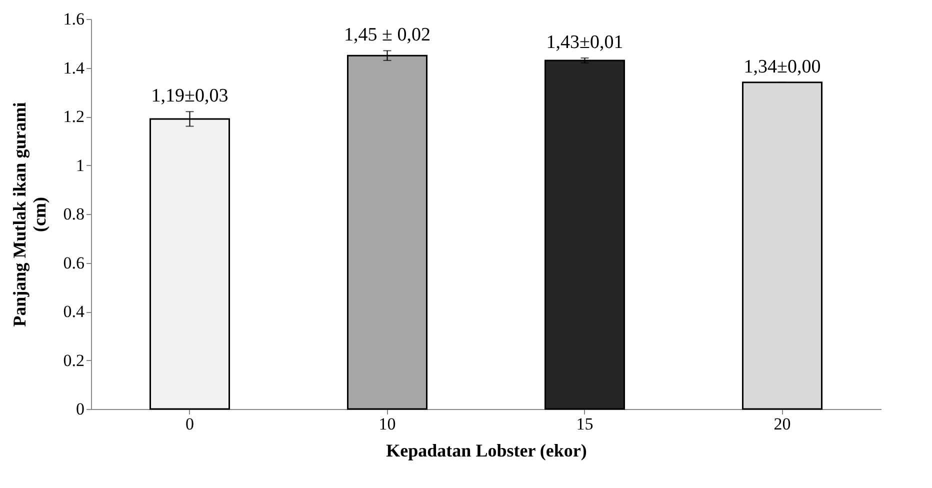 The image size is (932, 488). Describe the element at coordinates (80, 409) in the screenshot. I see `y-tick-label: 0` at that location.